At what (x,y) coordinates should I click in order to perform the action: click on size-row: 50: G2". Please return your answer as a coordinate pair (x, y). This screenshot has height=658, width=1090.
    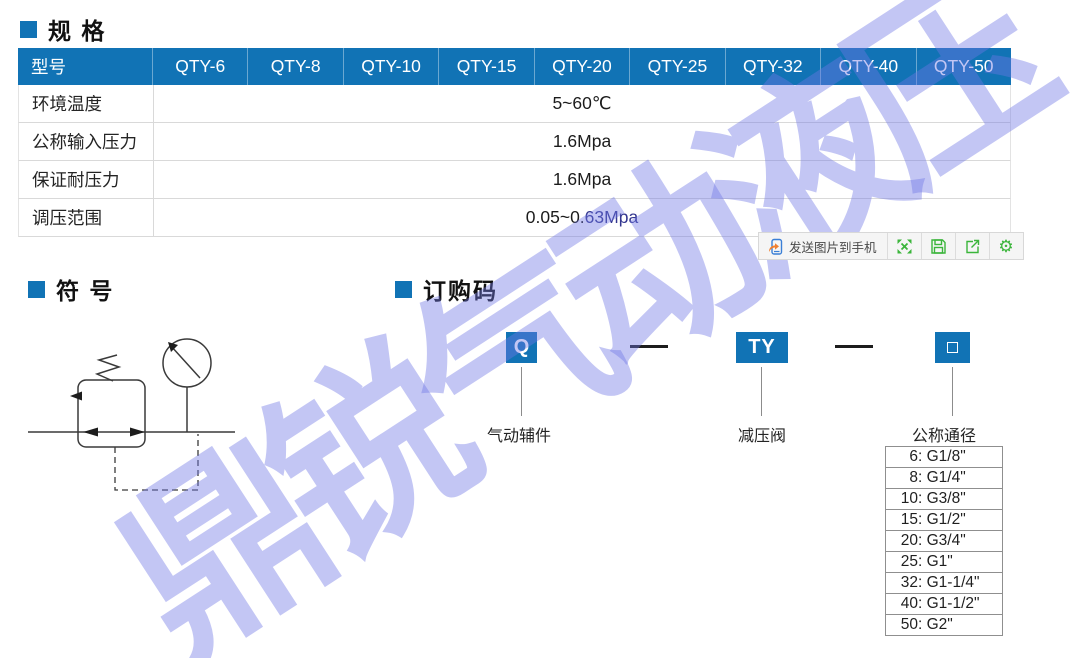
    Looking at the image, I should click on (944, 625).